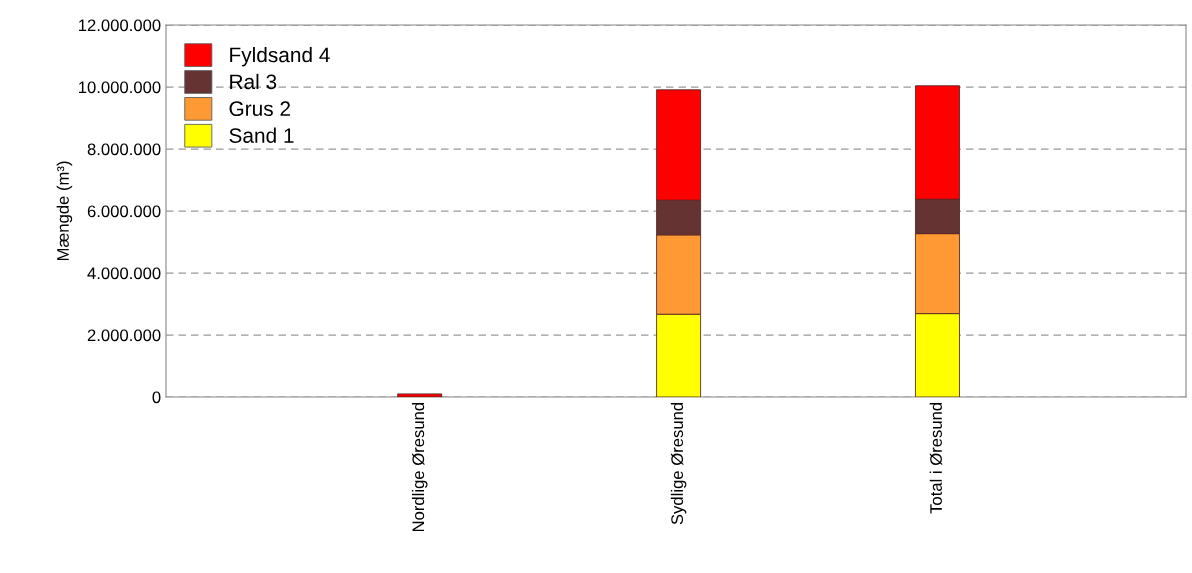  I want to click on legend-label: Ral 3, so click(253, 81).